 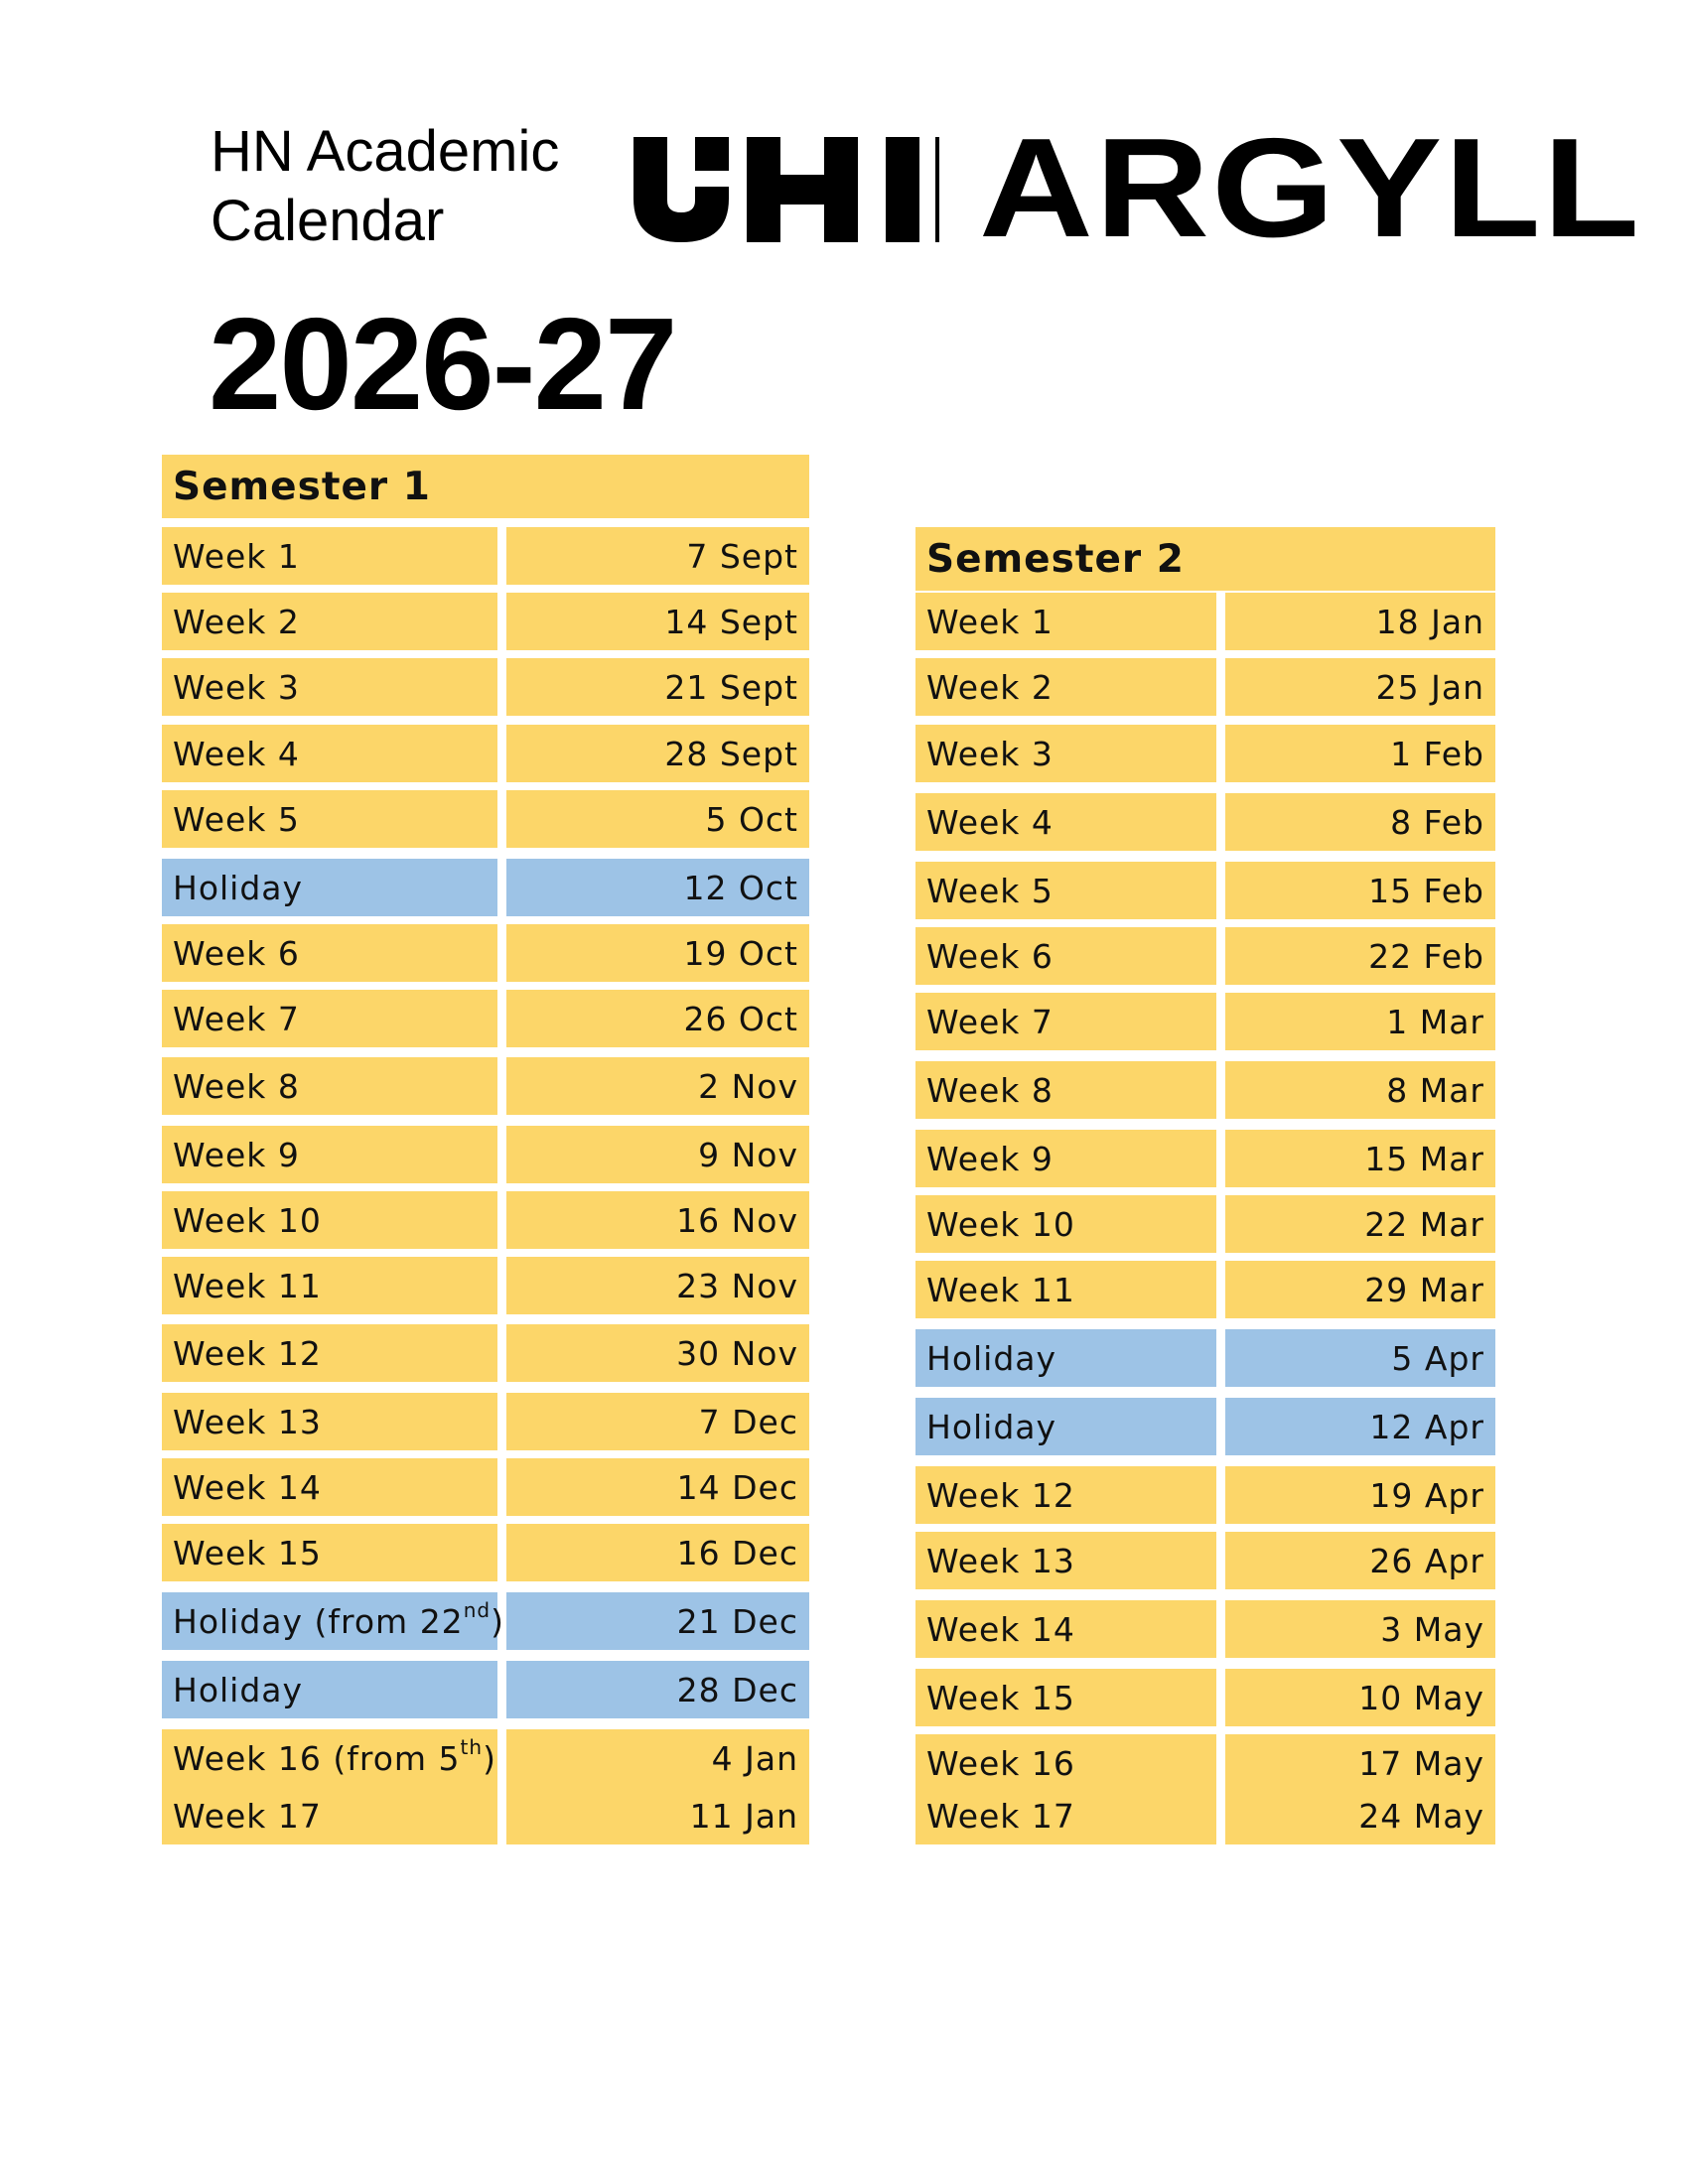 What do you see at coordinates (657, 1220) in the screenshot?
I see `row-date: 16 Nov` at bounding box center [657, 1220].